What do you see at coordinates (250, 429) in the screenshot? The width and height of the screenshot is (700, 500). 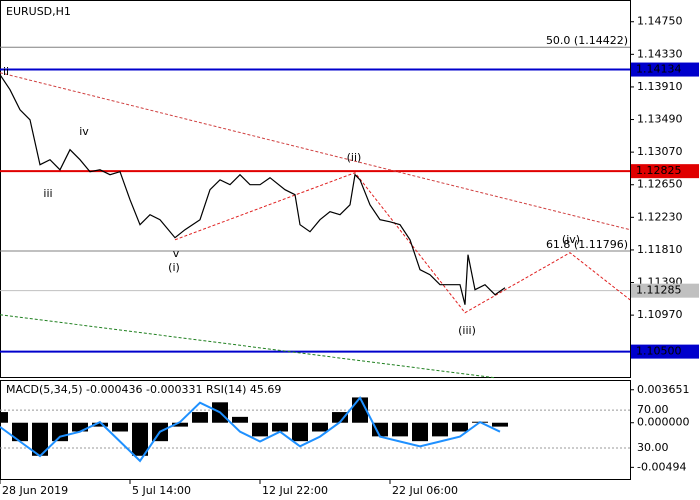 I see `rsi-line` at bounding box center [250, 429].